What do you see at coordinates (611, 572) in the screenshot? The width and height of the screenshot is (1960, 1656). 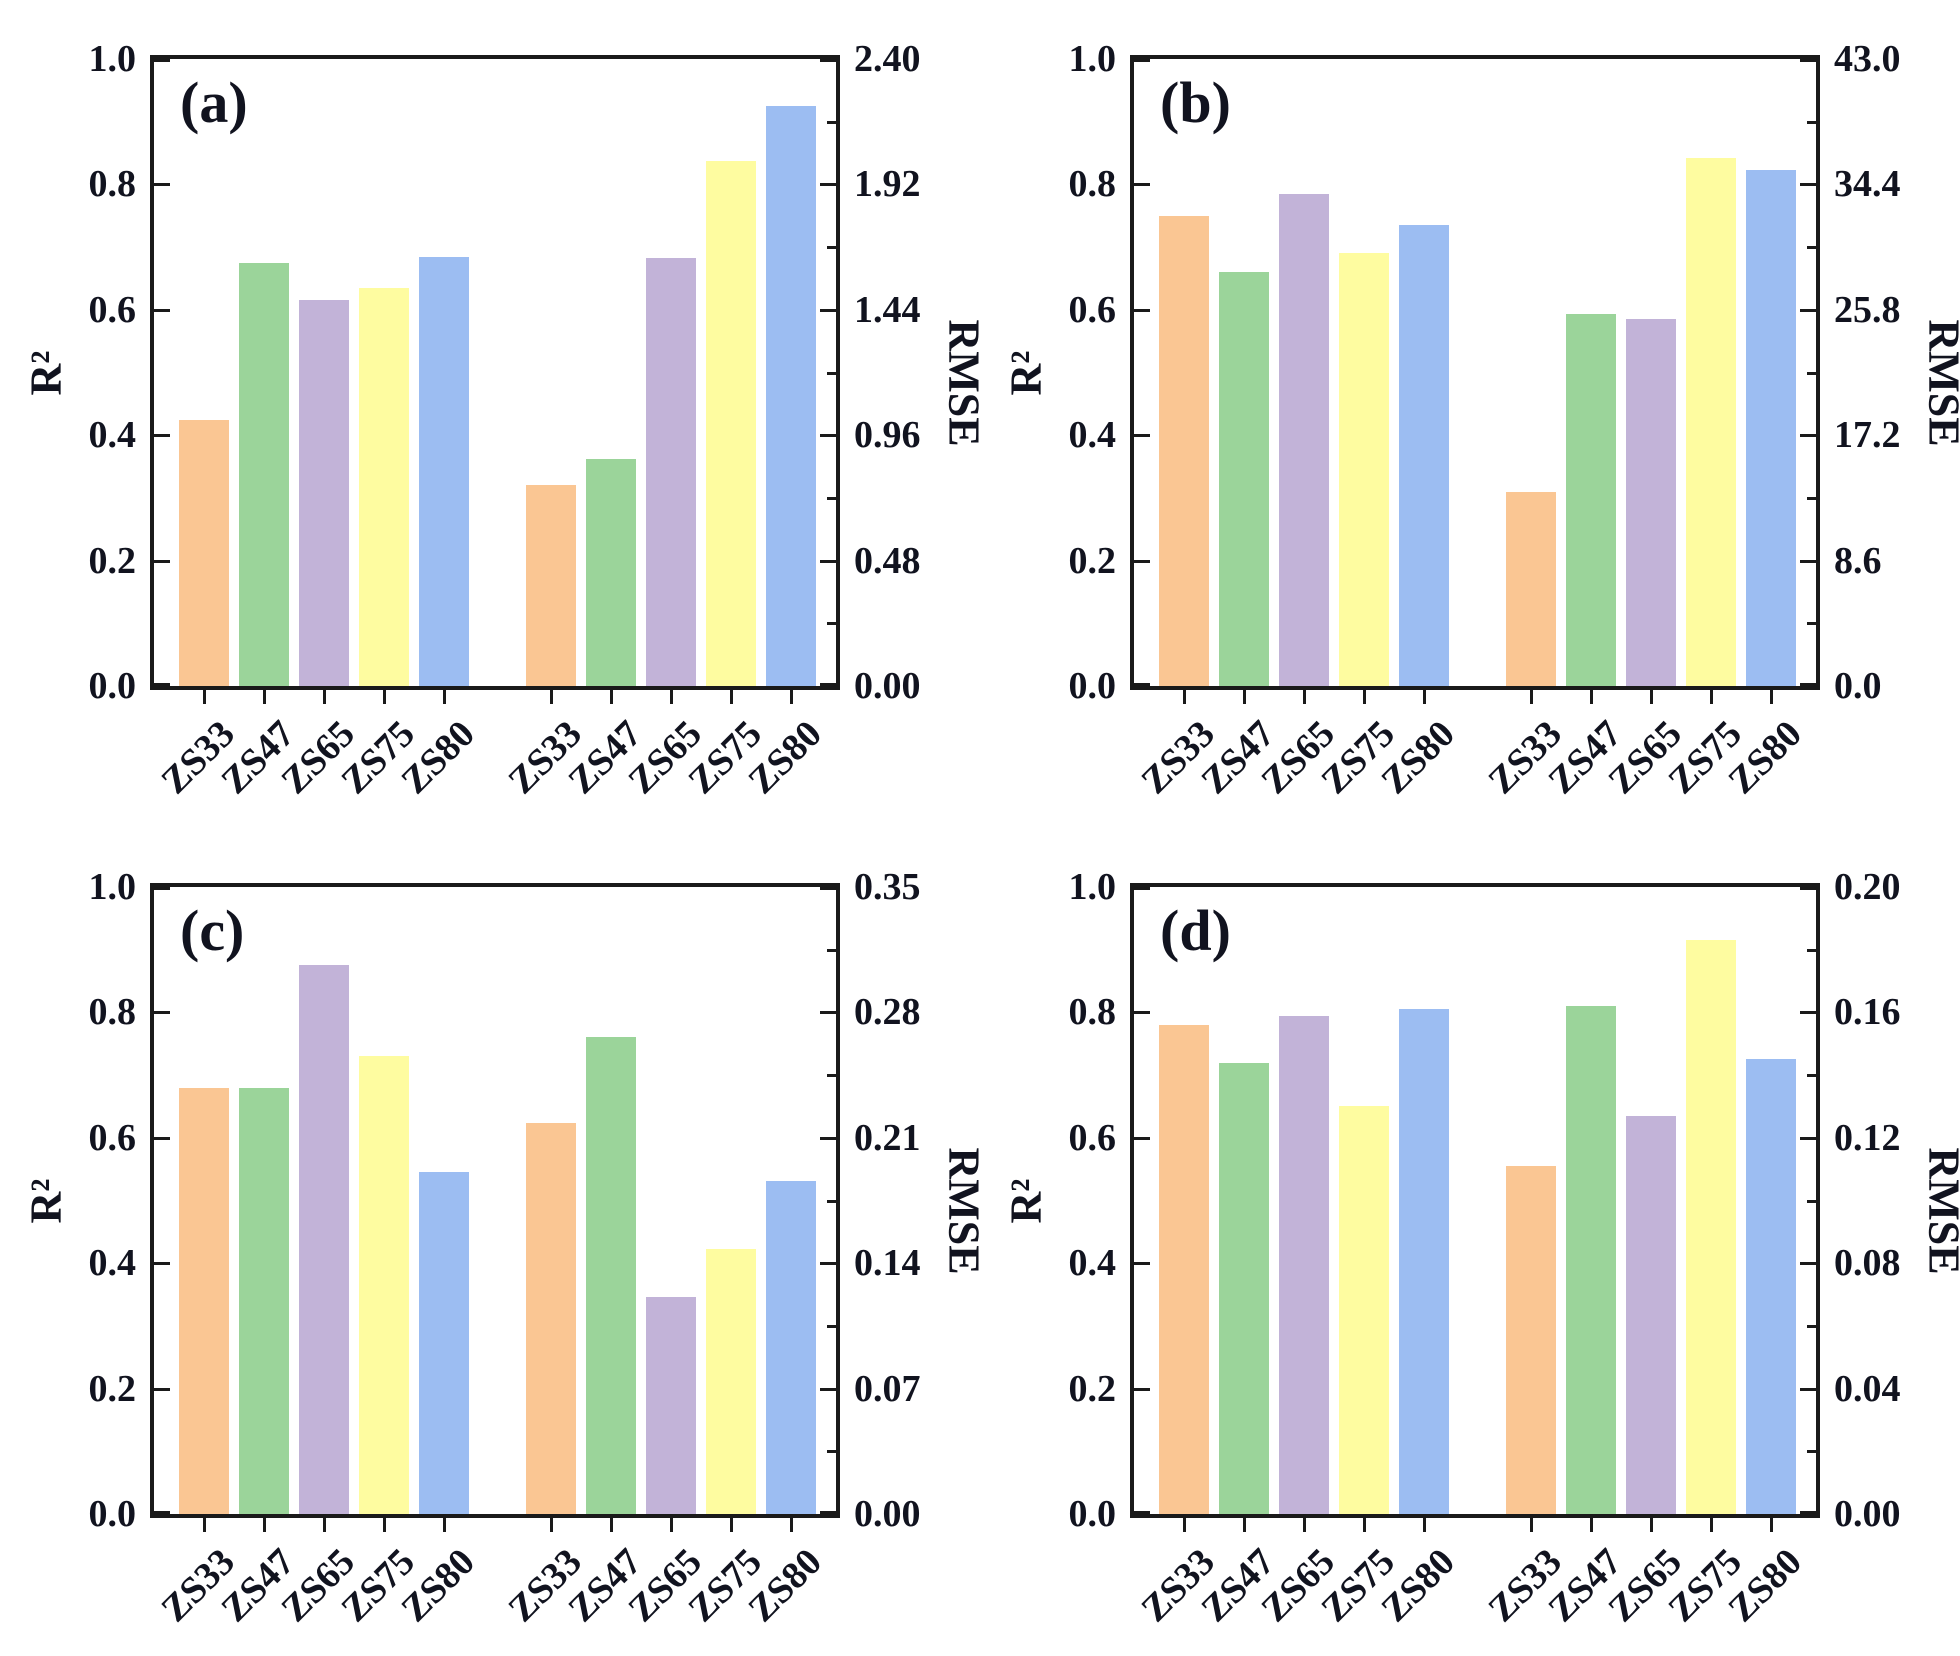 I see `bar-a-rmse-zs47` at bounding box center [611, 572].